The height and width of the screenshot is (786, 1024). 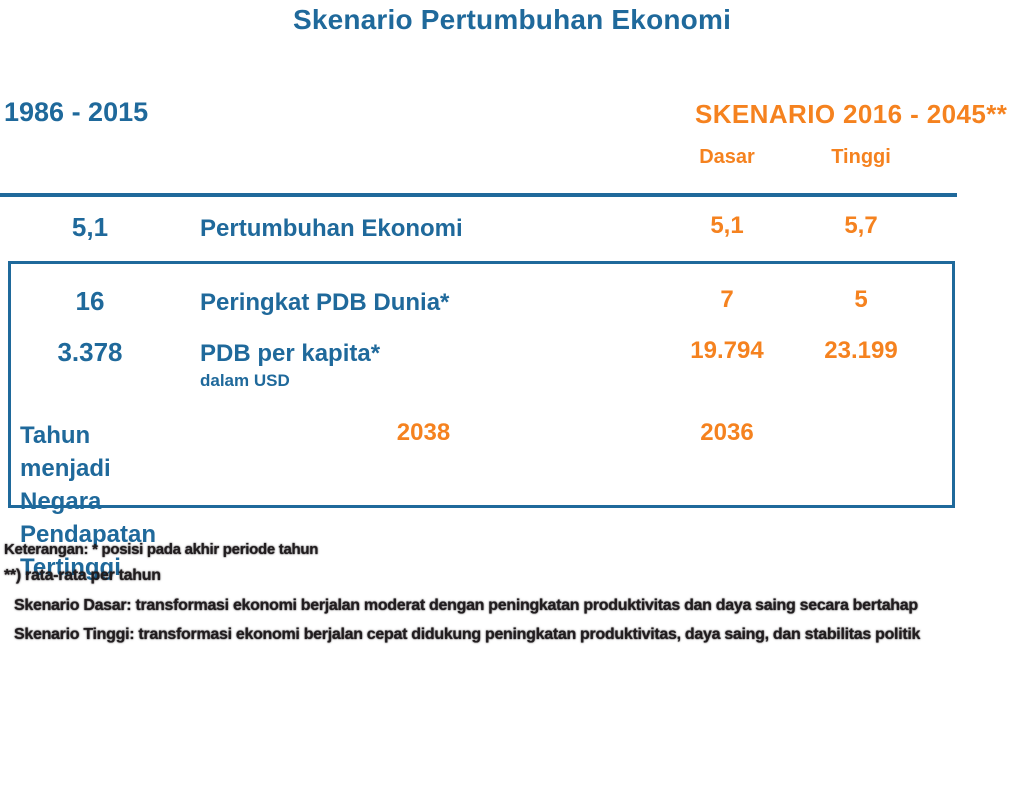 I want to click on row-label: Pertumbuhan Ekonomi, so click(x=423, y=228).